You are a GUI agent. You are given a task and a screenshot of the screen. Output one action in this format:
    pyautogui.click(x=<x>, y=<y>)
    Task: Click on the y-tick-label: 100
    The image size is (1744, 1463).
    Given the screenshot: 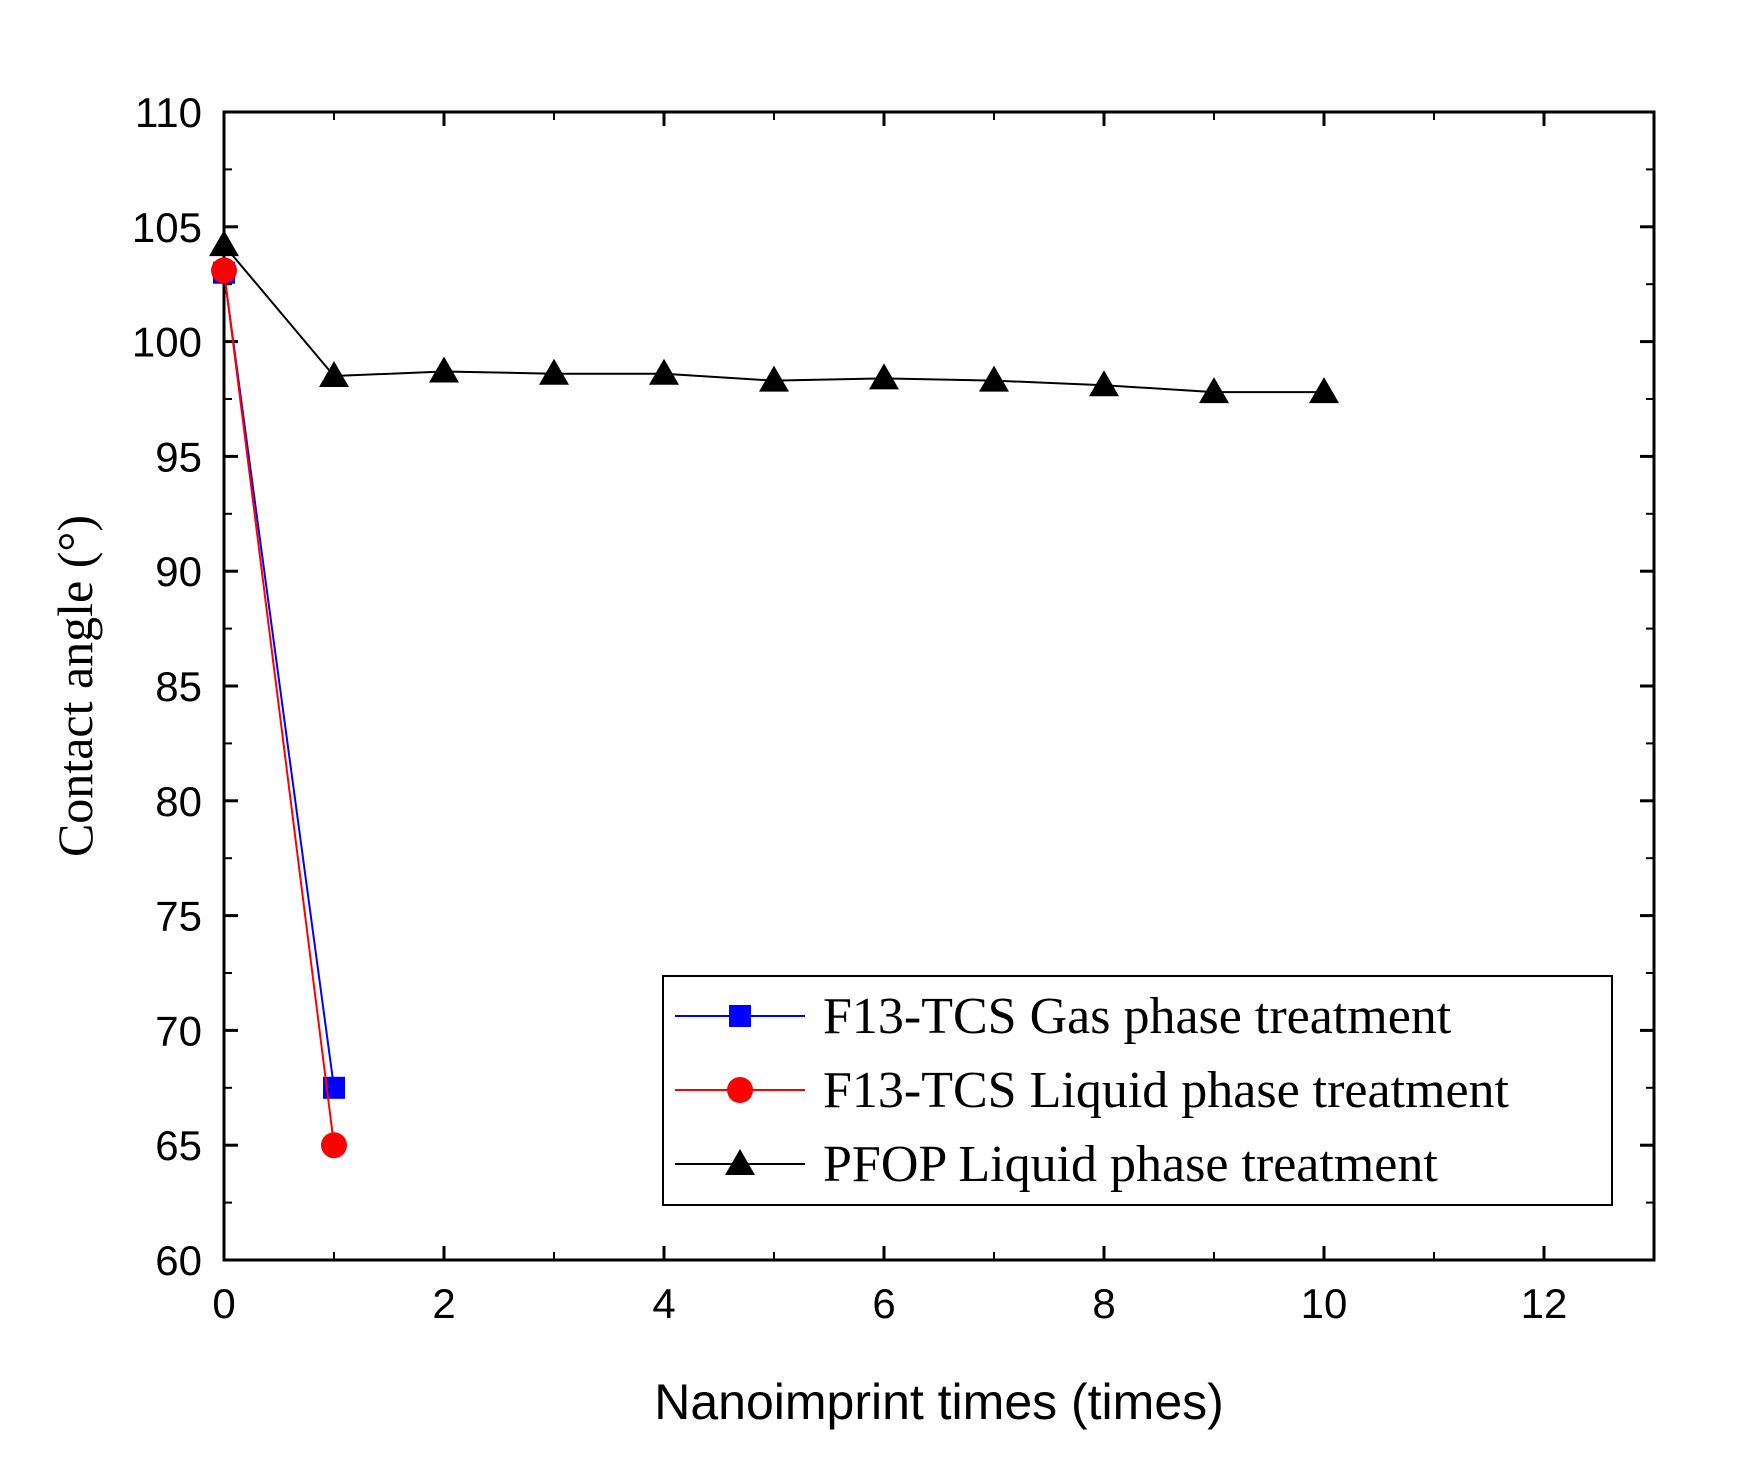 What is the action you would take?
    pyautogui.click(x=167, y=342)
    